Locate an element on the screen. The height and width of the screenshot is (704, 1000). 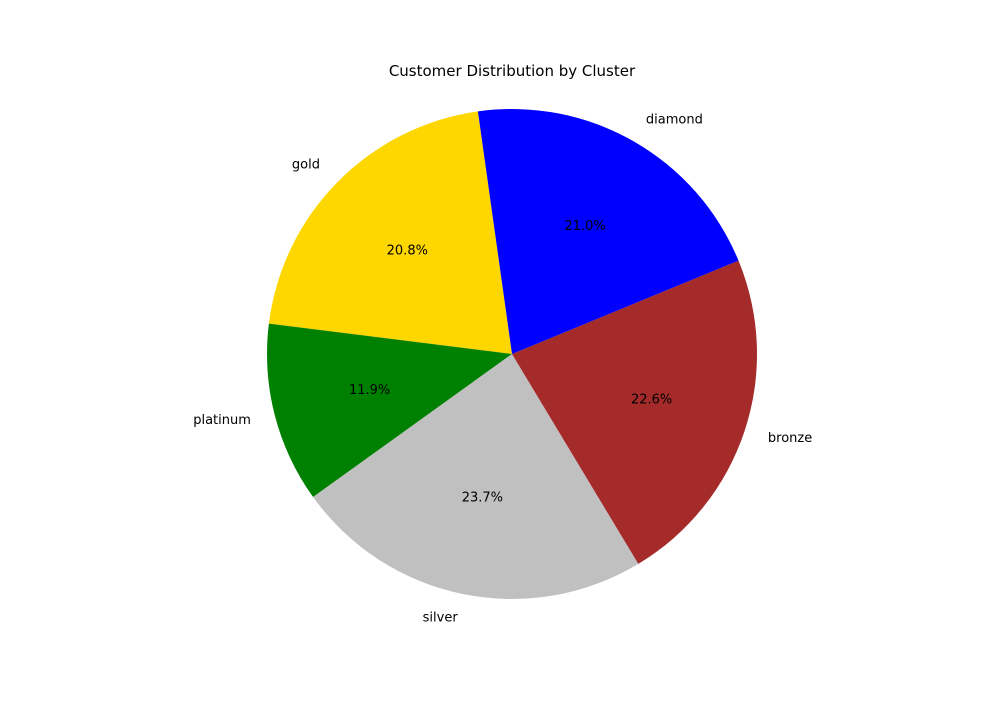
pie-slice-diamond is located at coordinates (608, 231).